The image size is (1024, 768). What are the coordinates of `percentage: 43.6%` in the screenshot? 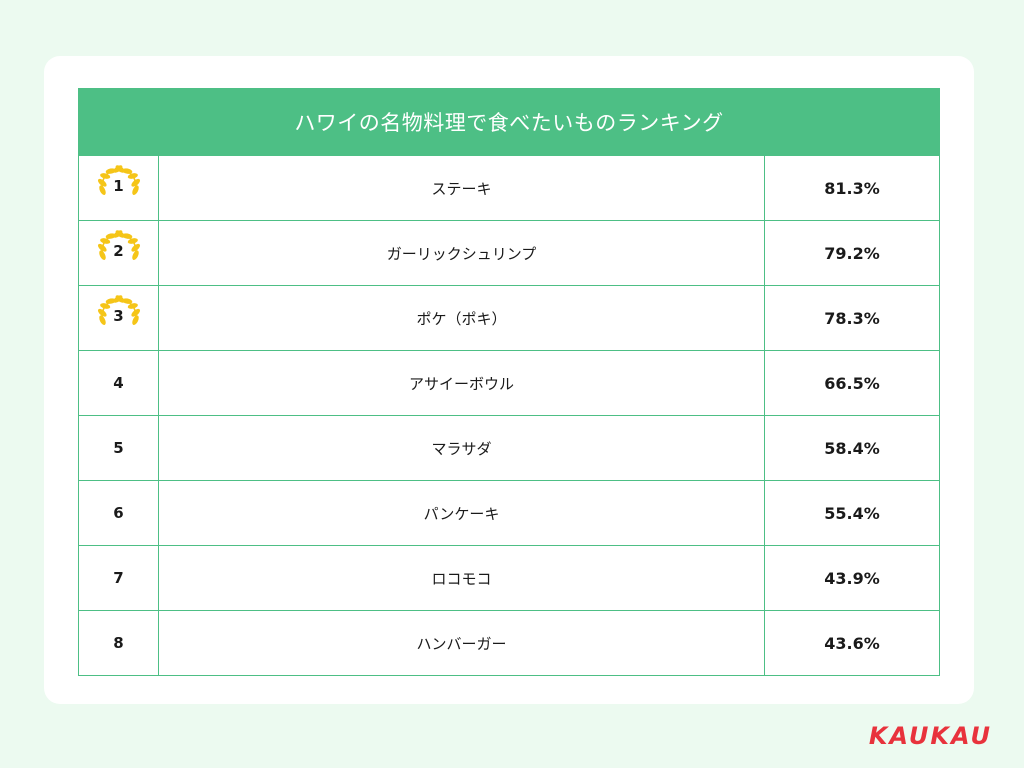 It's located at (852, 643).